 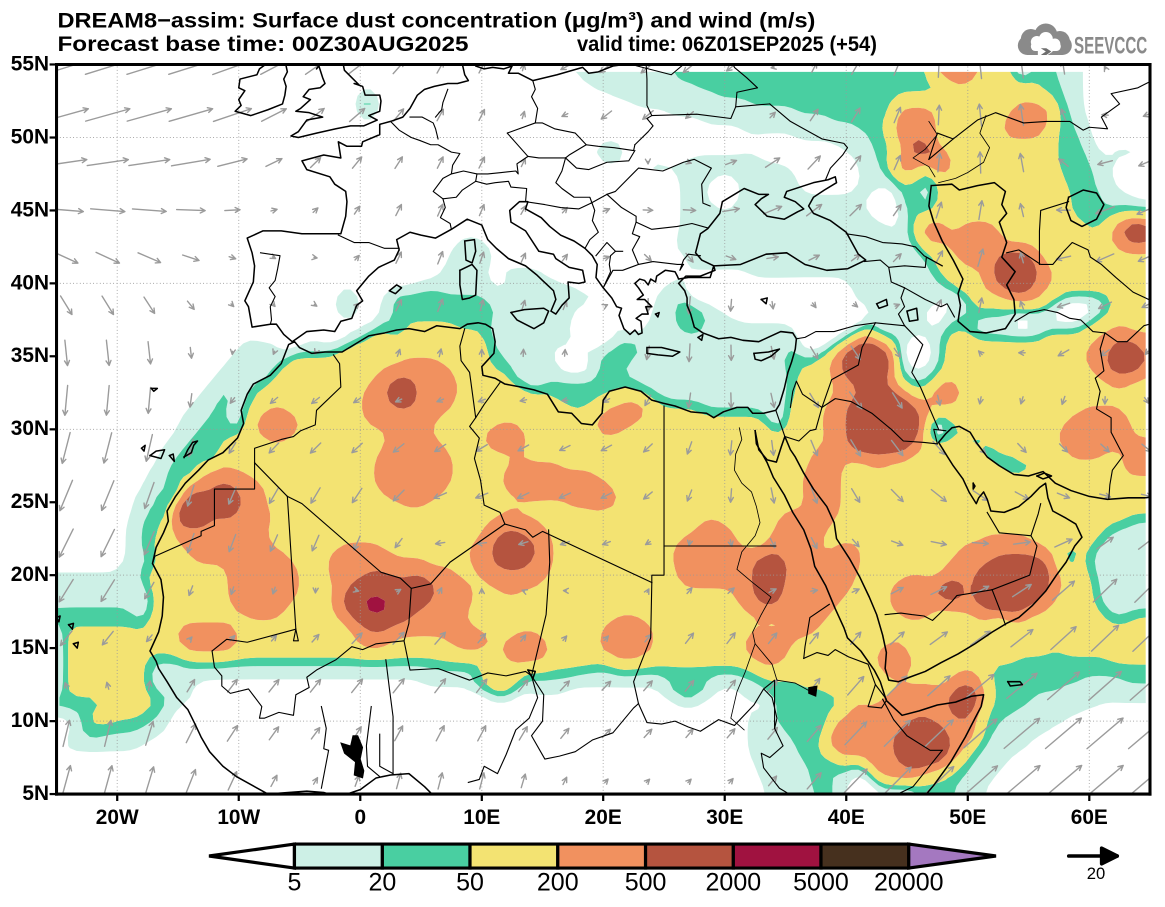 I want to click on svg-text: SEEVCCC, so click(x=1110, y=46).